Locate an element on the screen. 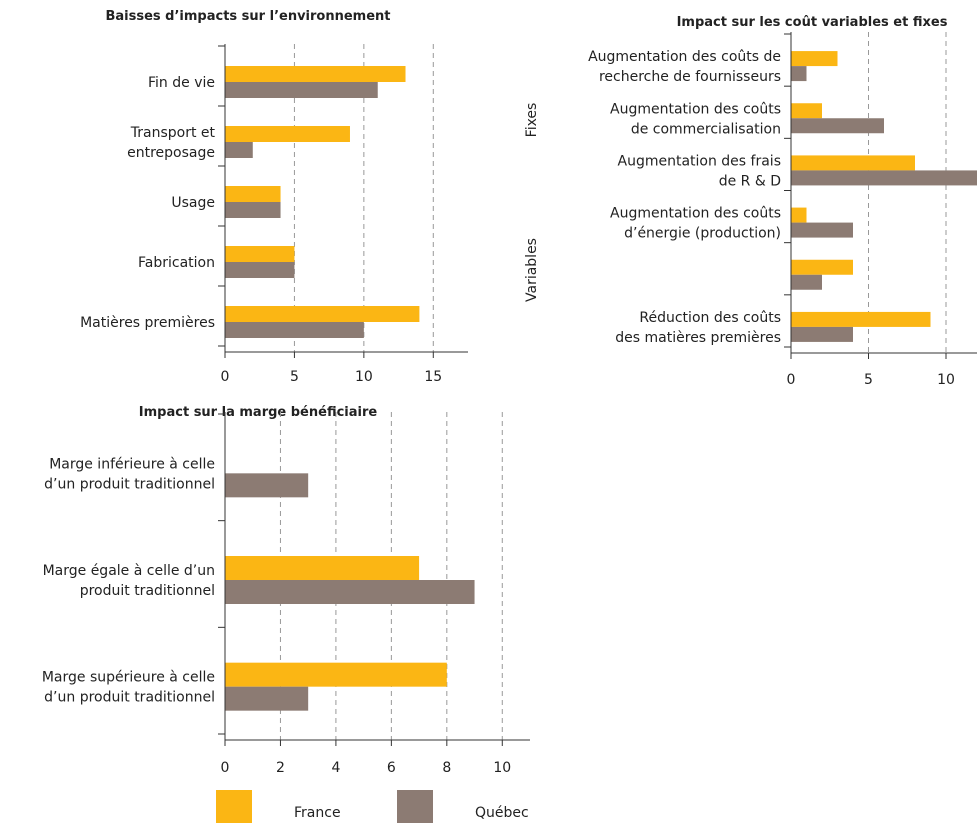  y-tick-label: Fin de vie is located at coordinates (181, 83).